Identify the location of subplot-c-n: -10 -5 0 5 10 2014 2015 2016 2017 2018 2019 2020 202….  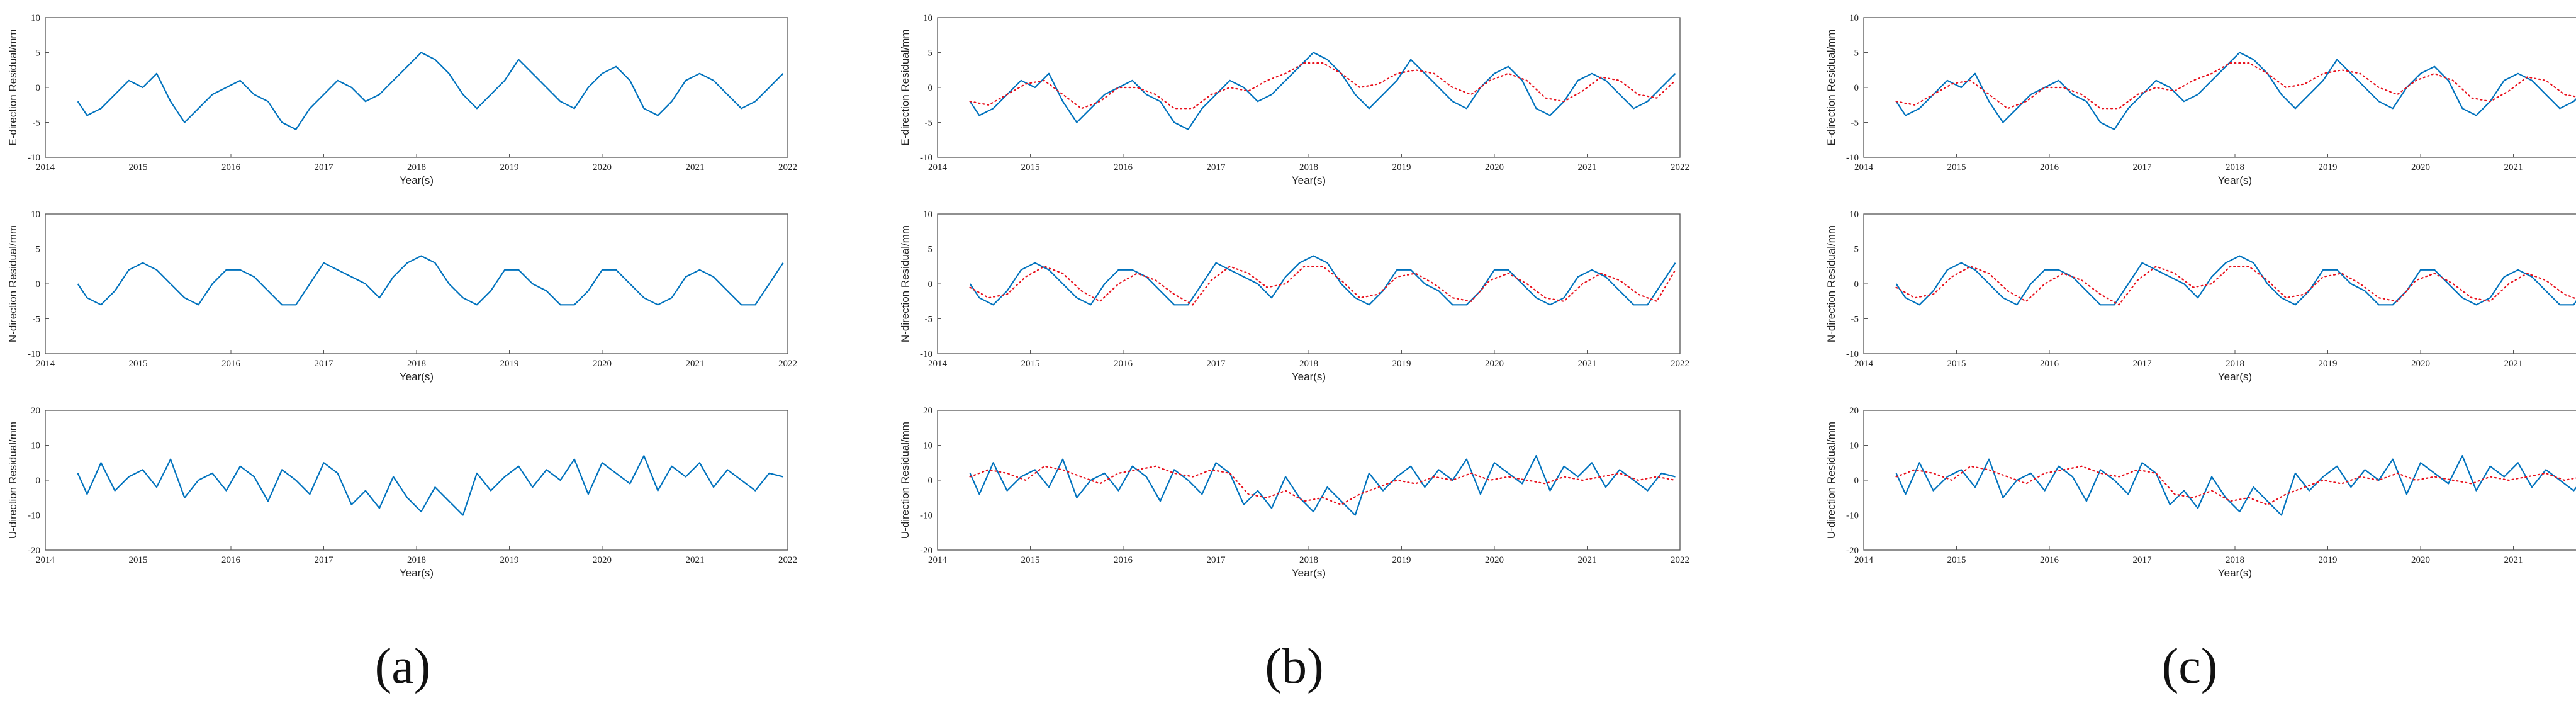
(2200, 296).